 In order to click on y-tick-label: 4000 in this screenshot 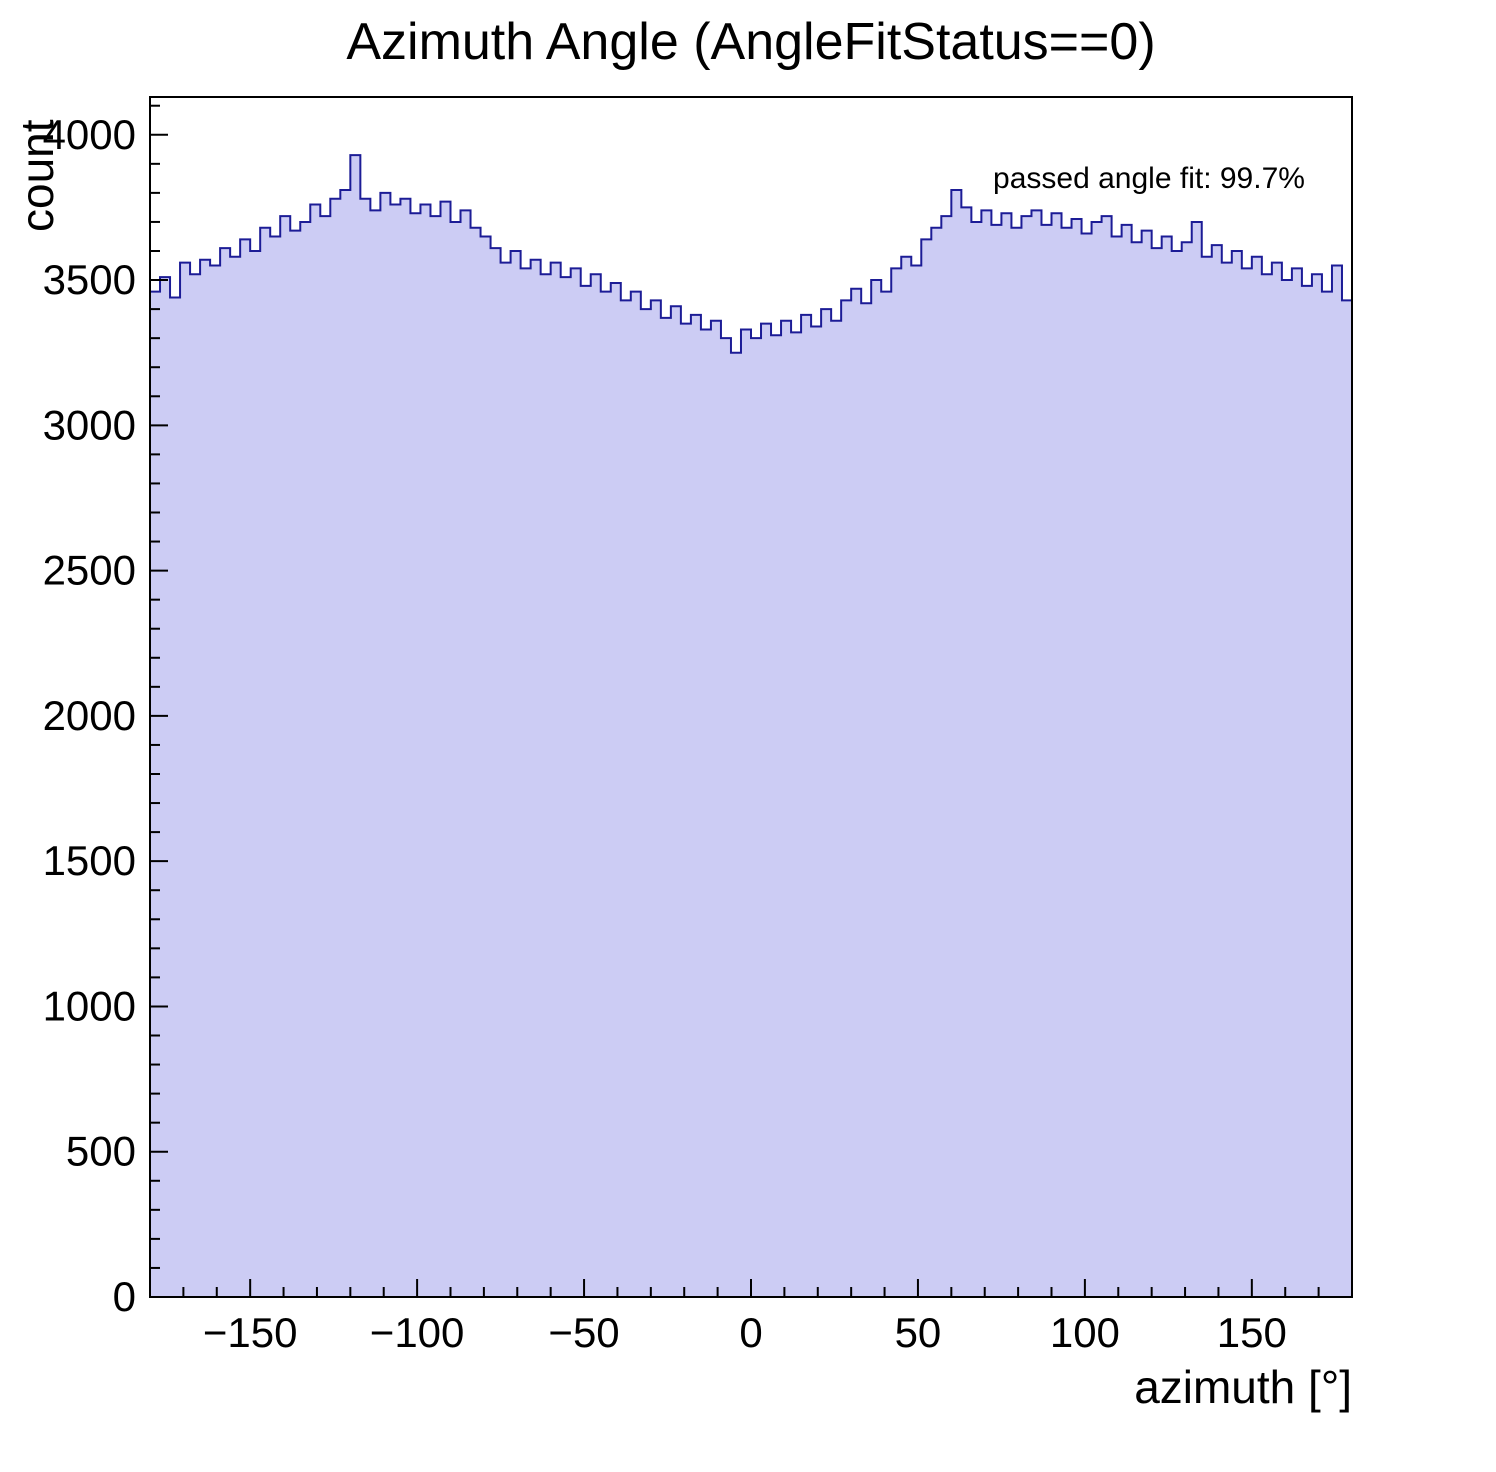, I will do `click(89, 134)`.